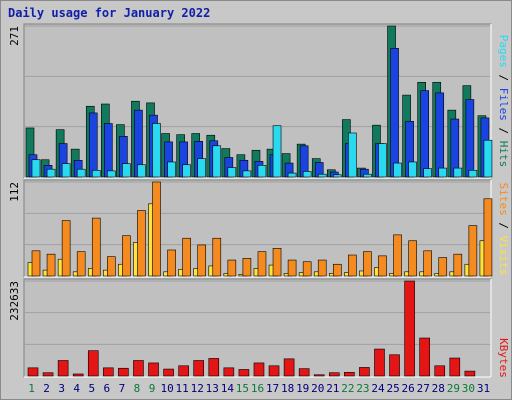 This screenshot has width=512, height=400. What do you see at coordinates (152, 388) in the screenshot?
I see `x-tick-label: 9` at bounding box center [152, 388].